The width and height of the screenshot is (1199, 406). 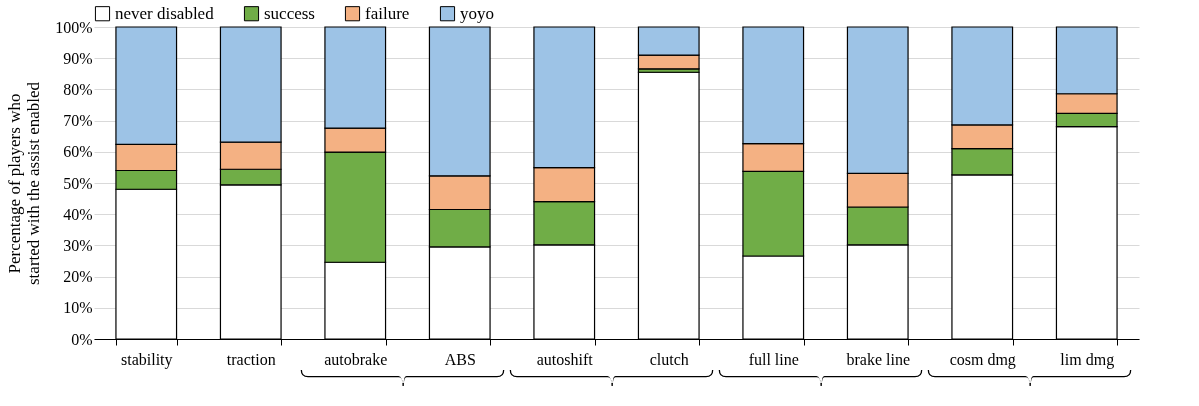 What do you see at coordinates (773, 359) in the screenshot?
I see `x-tick-label: full line` at bounding box center [773, 359].